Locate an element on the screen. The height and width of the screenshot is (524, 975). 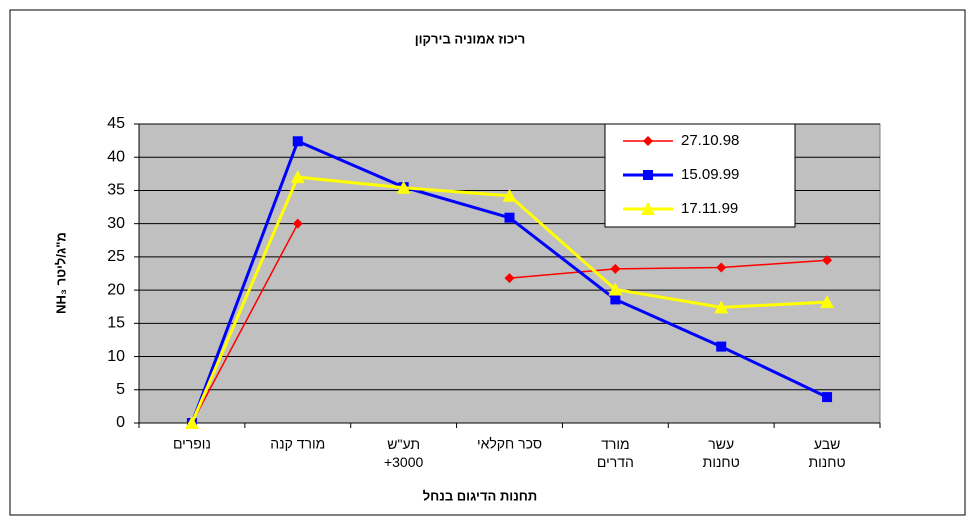
y-tick-label: 25 is located at coordinates (116, 256).